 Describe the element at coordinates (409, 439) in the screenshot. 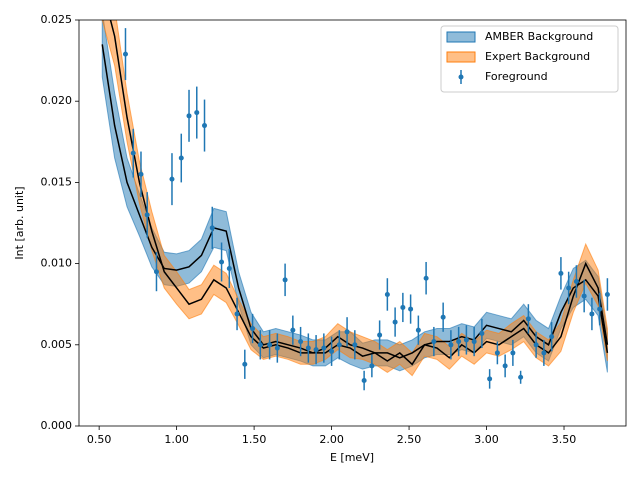

I see `x-tick-label: 2.50` at that location.